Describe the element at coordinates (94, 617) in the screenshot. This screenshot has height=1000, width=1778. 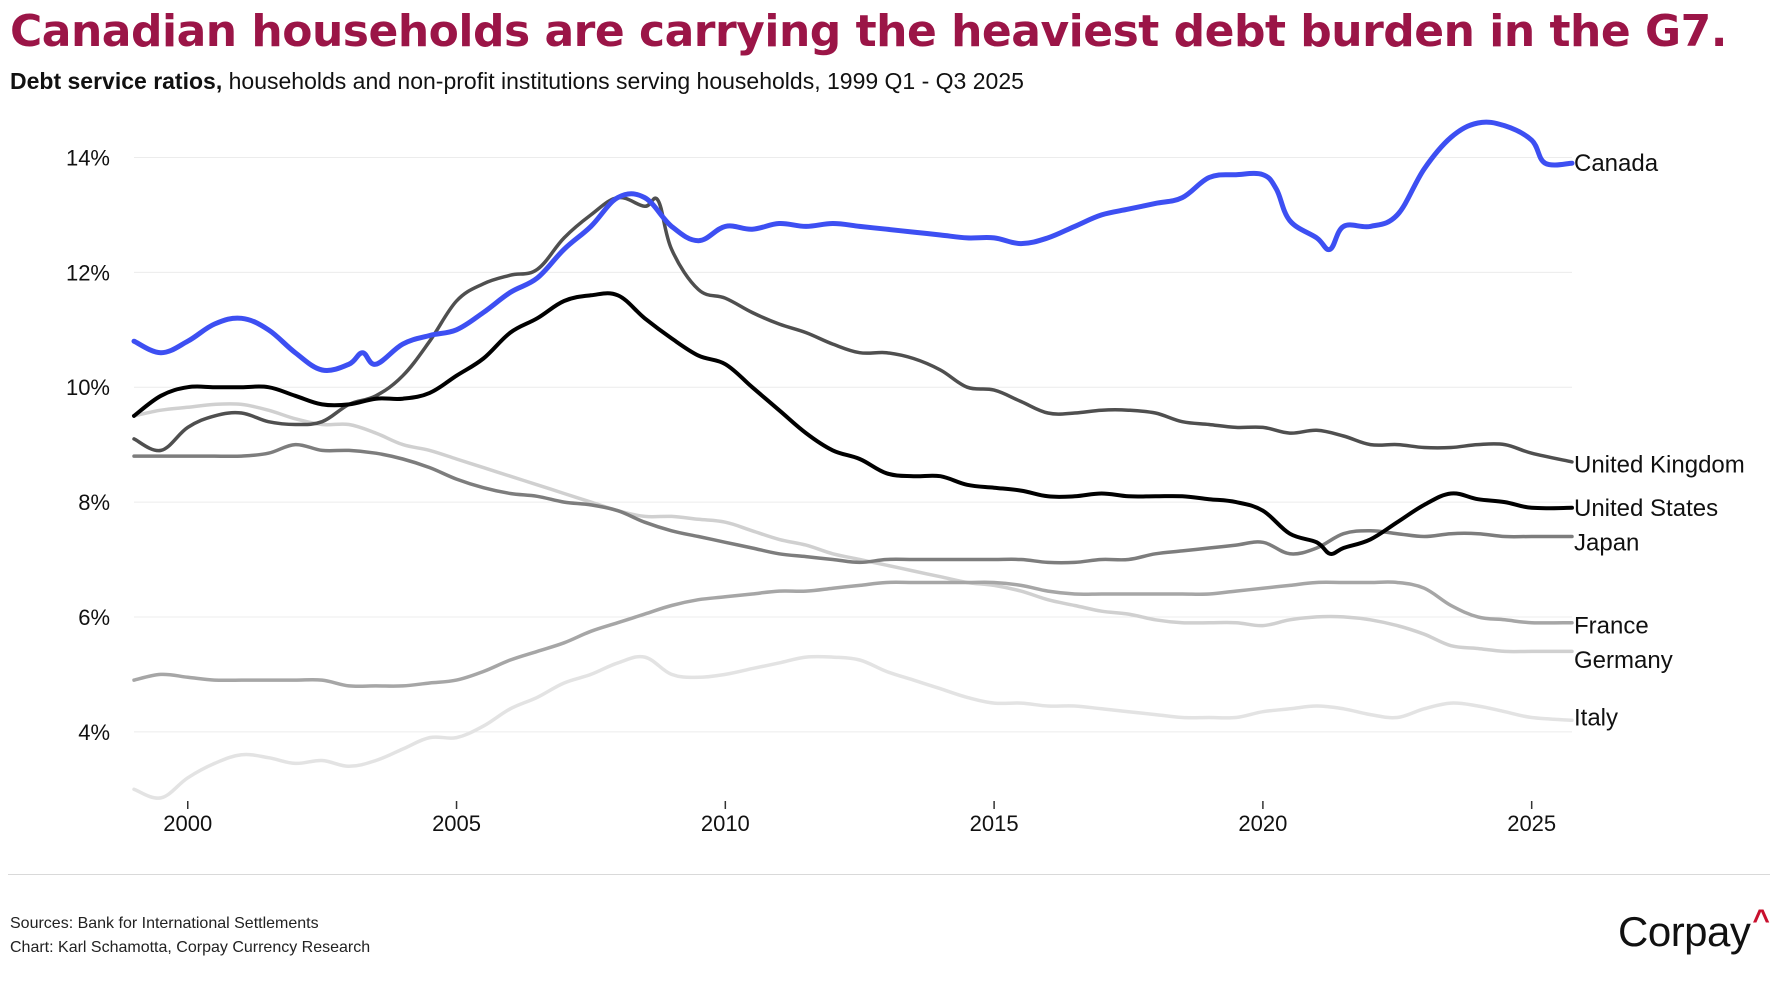
I see `y-tick-label: 6%` at that location.